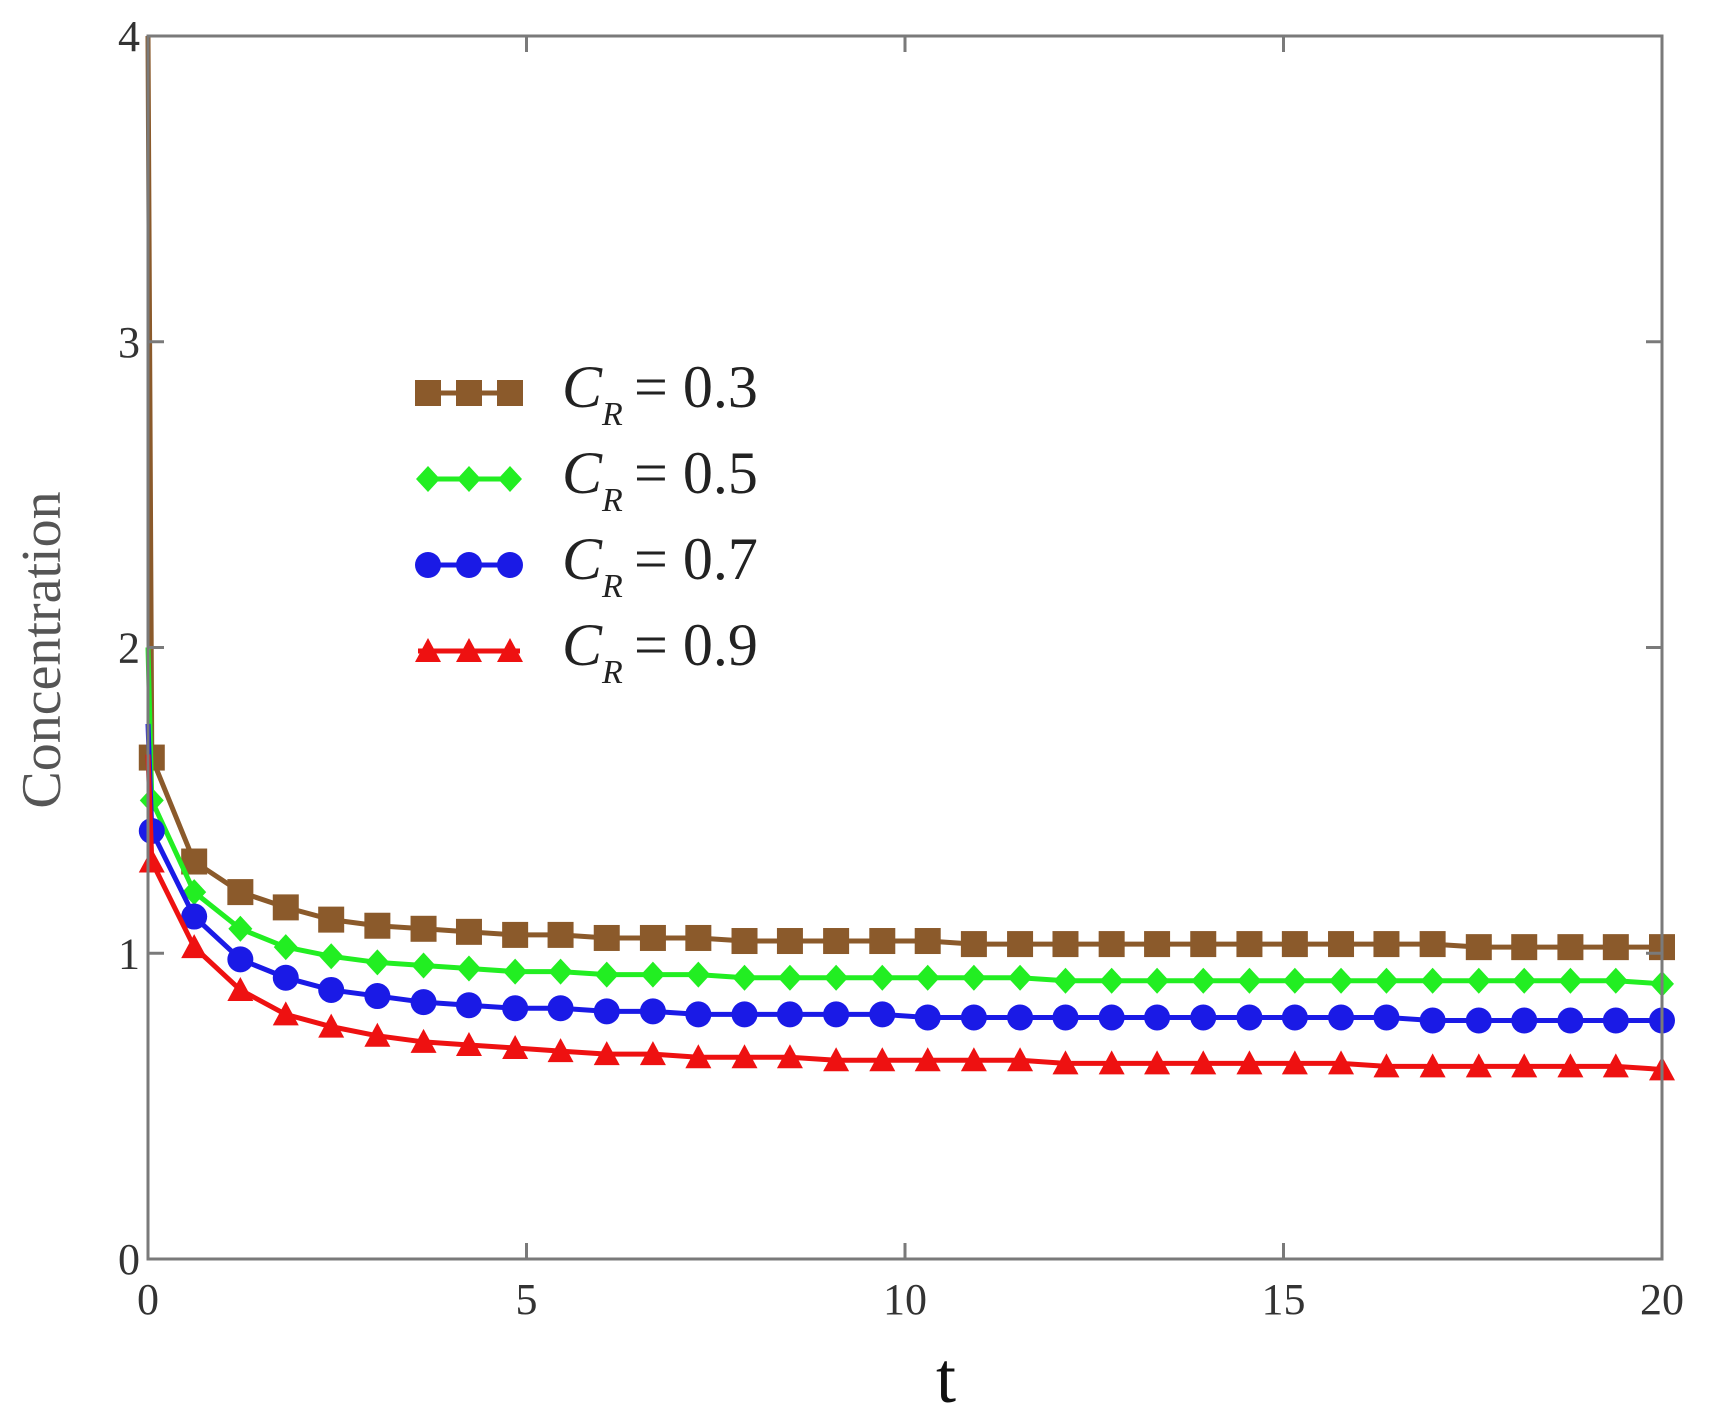  I want to click on legend-label-subscript: R, so click(612, 500).